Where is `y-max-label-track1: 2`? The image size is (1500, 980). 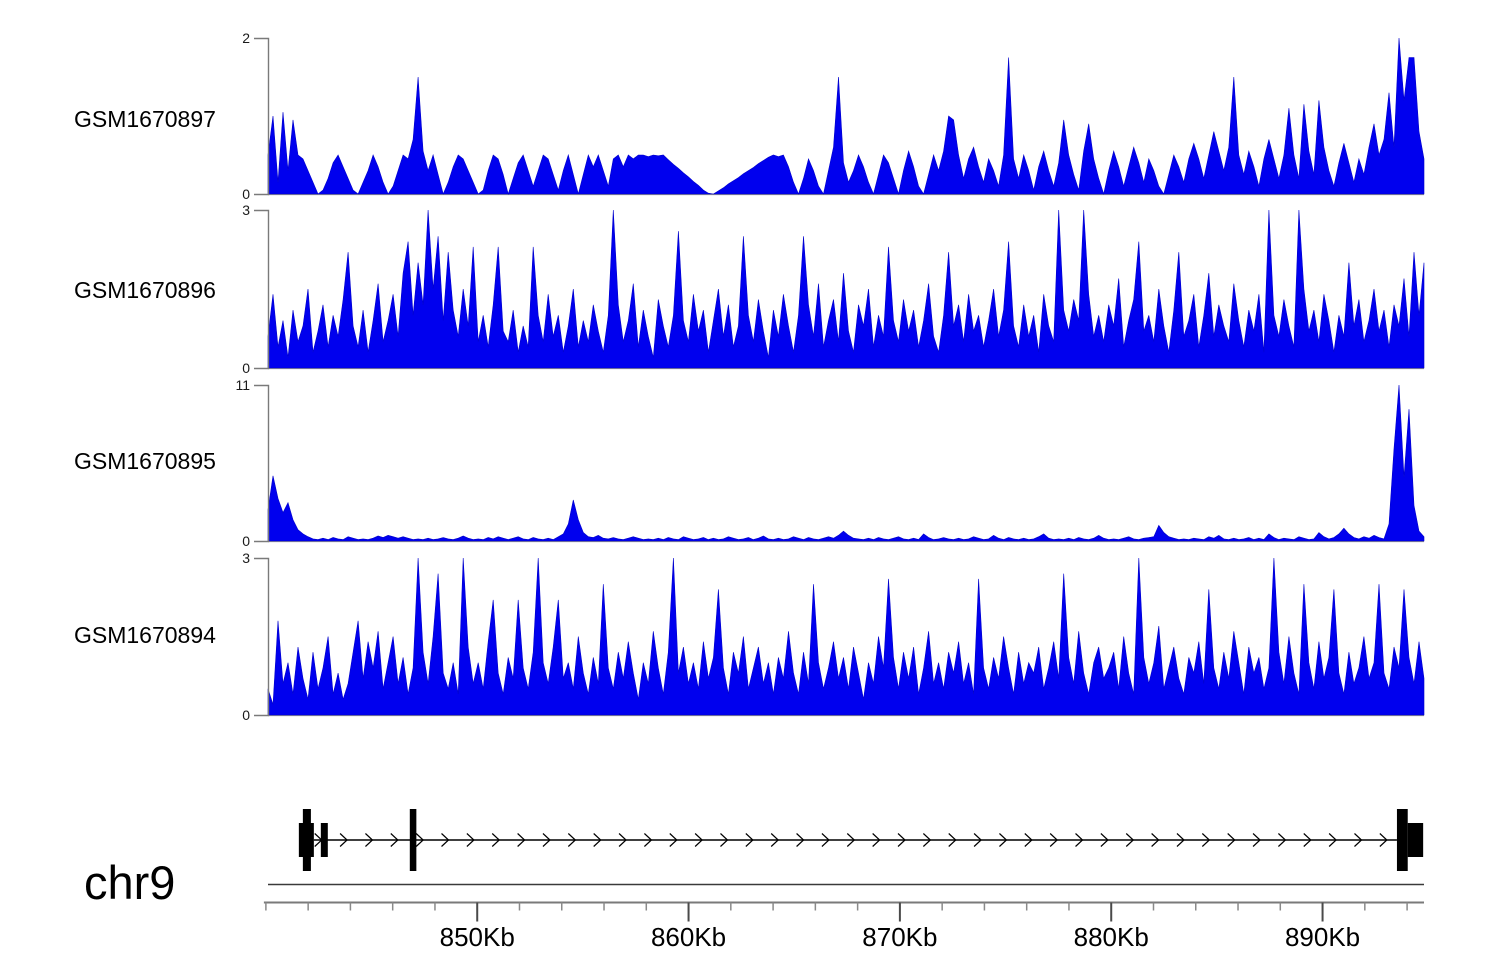
y-max-label-track1: 2 is located at coordinates (246, 38).